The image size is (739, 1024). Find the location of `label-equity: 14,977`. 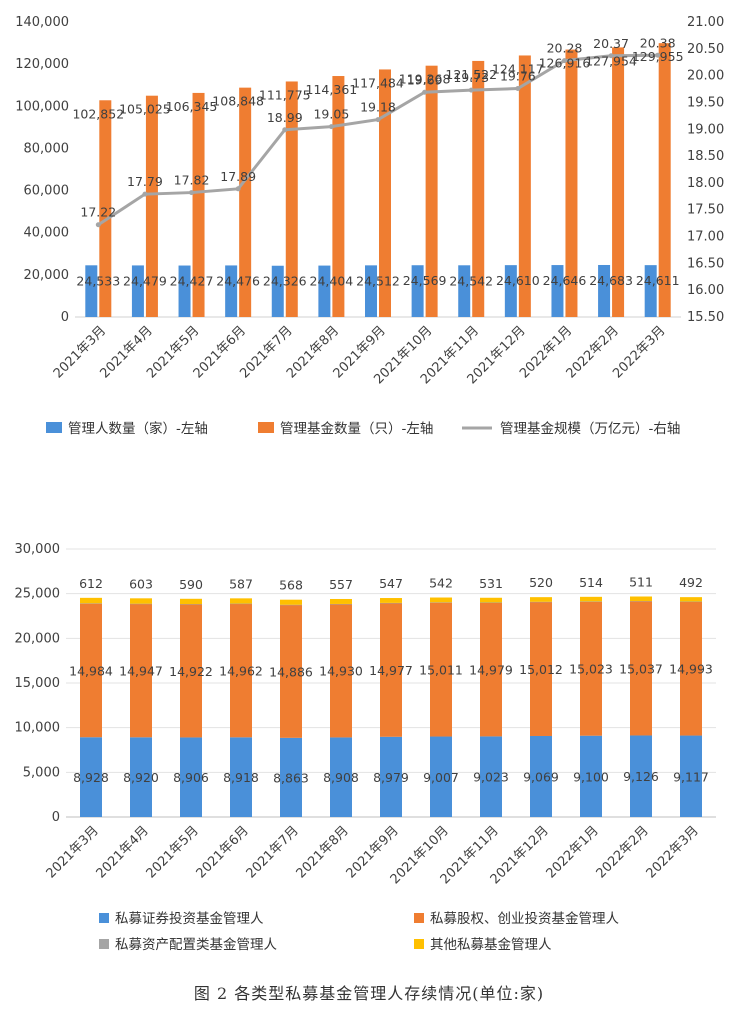

label-equity: 14,977 is located at coordinates (391, 670).